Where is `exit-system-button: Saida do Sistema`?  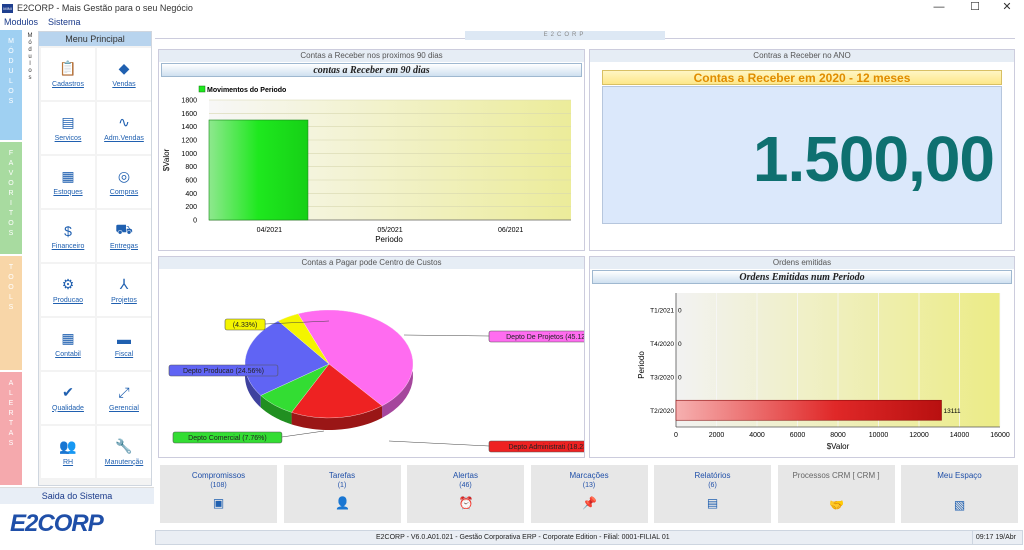
exit-system-button: Saida do Sistema is located at coordinates (77, 496).